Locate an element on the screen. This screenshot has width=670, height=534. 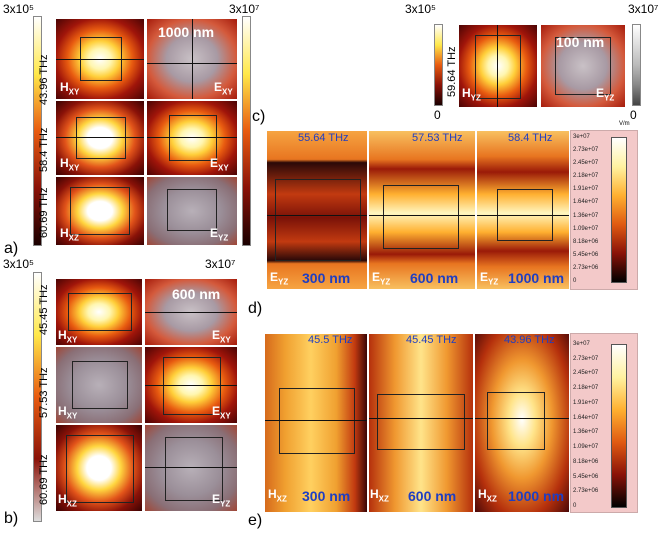
a-label-hxy-2: HXY is located at coordinates (70, 164).